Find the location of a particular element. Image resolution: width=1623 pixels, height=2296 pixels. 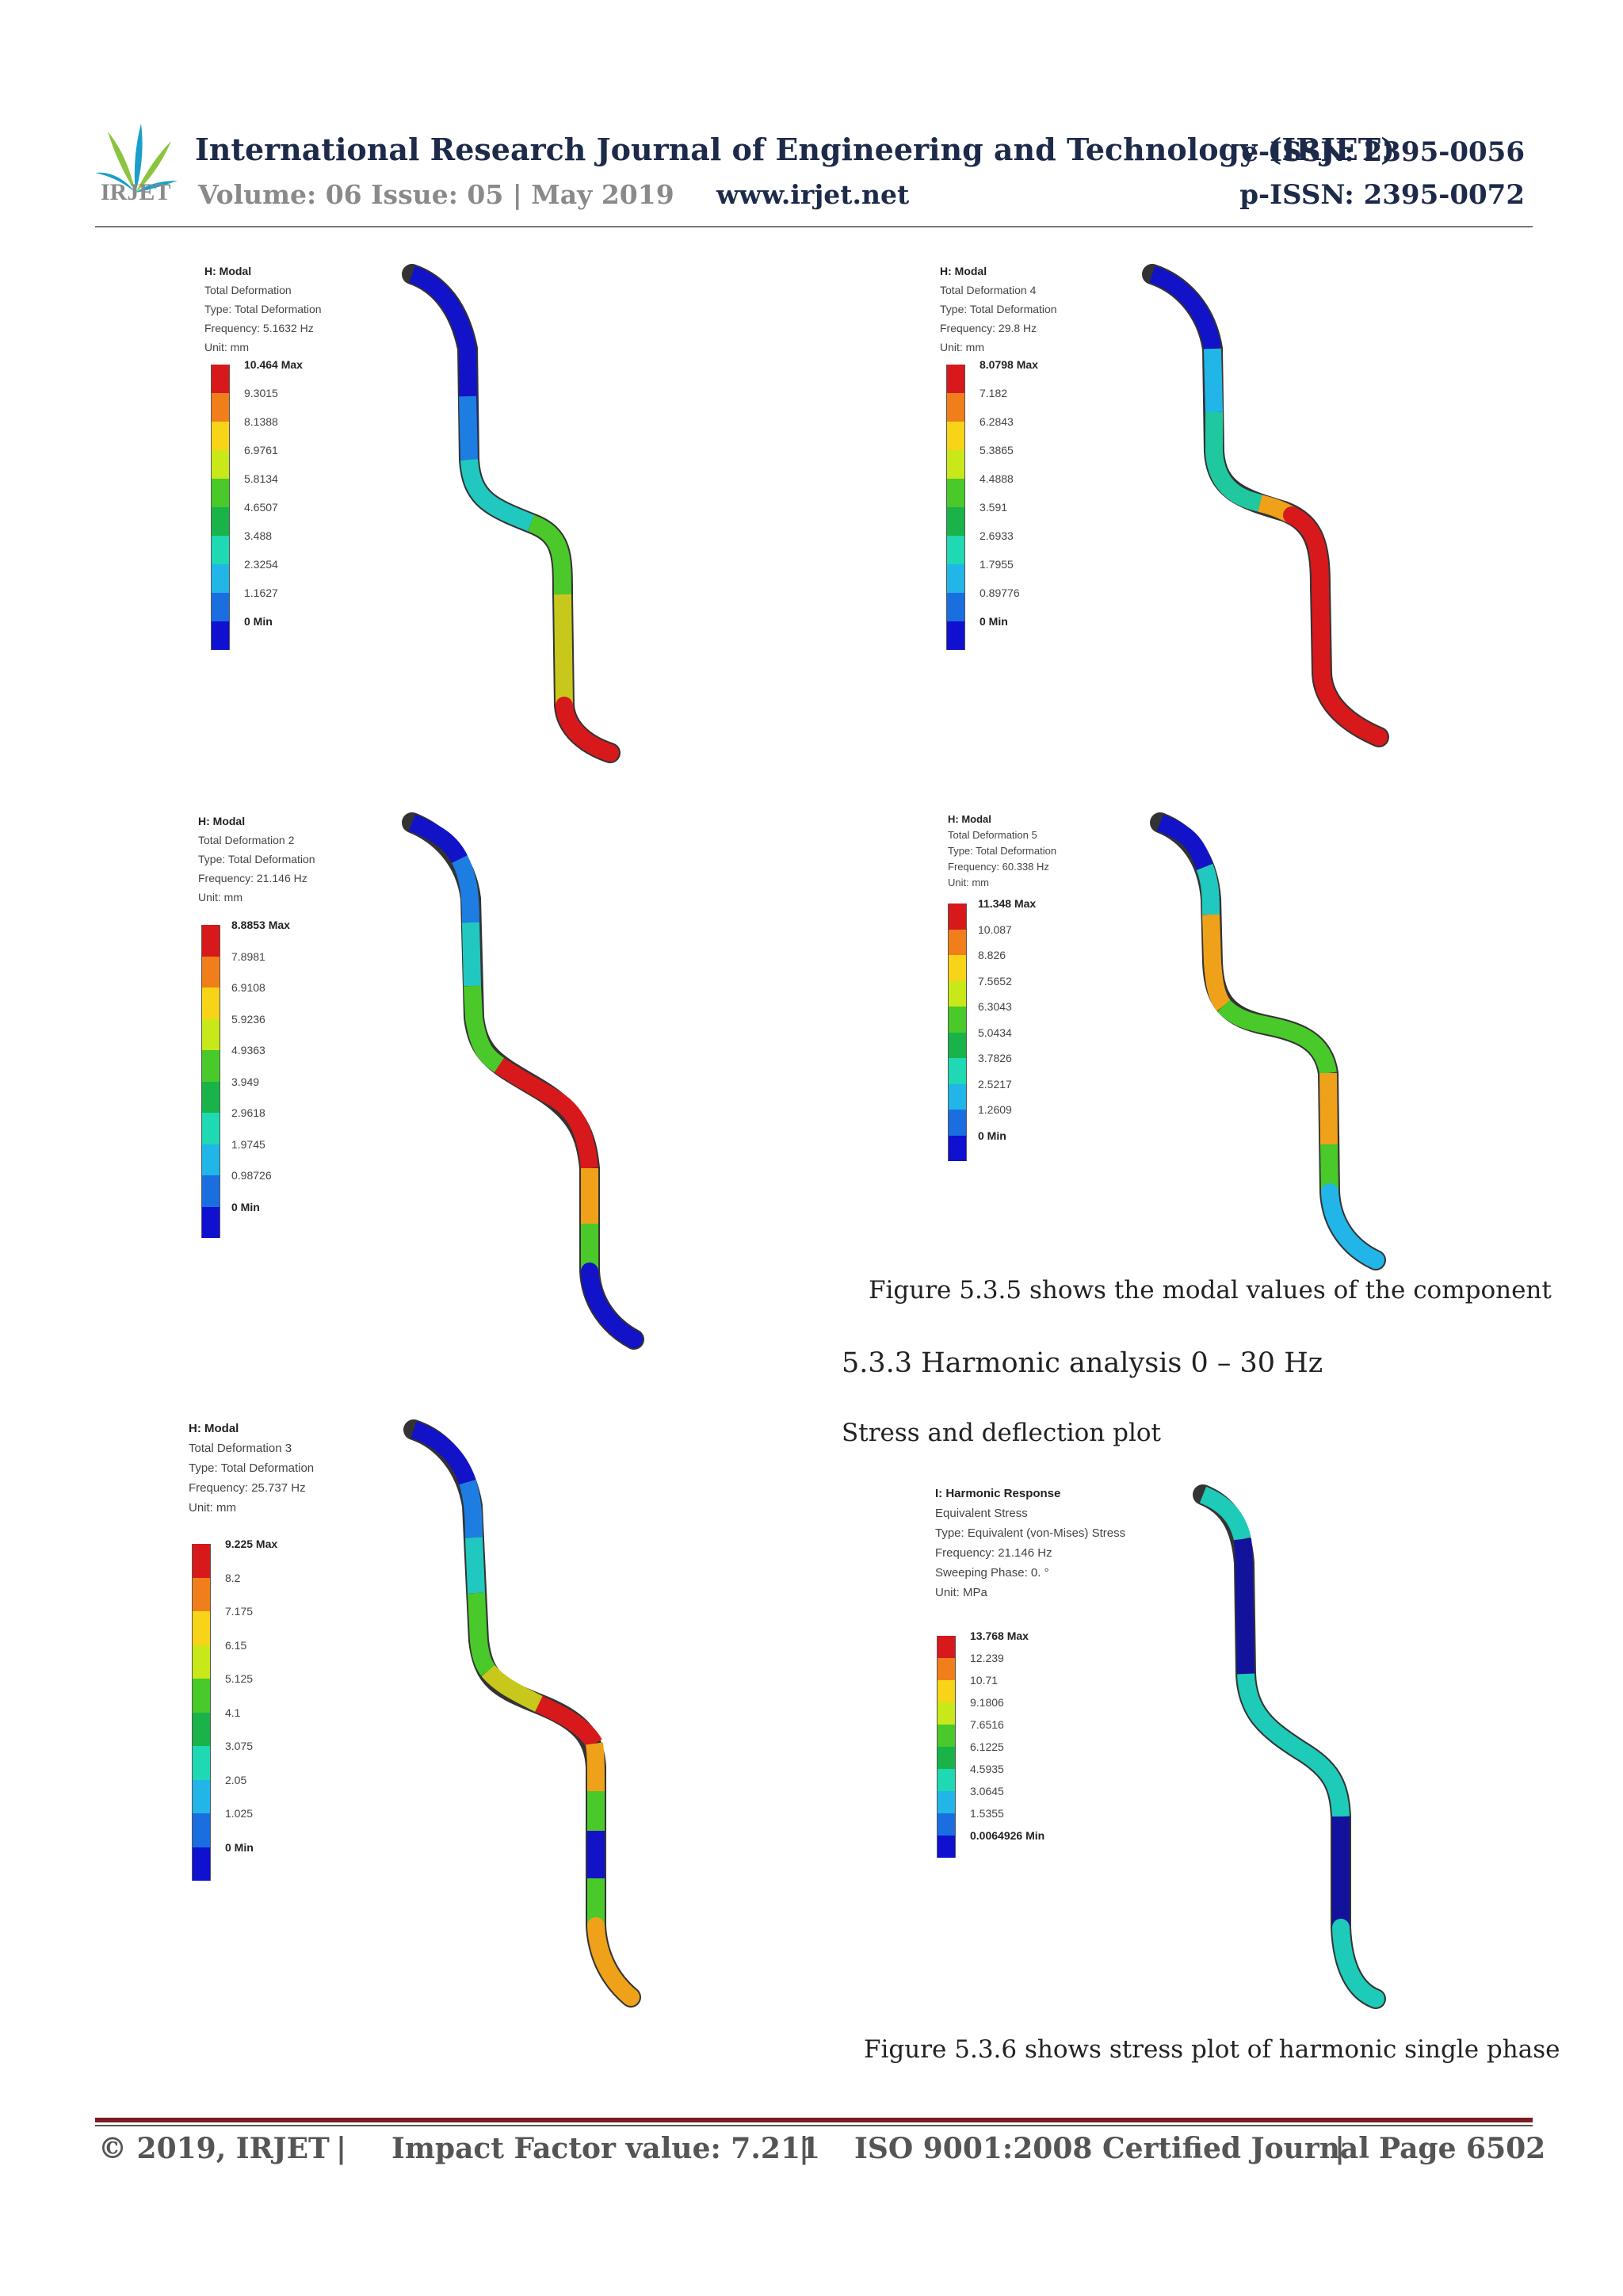

legend-label: 10.71 is located at coordinates (984, 1680).